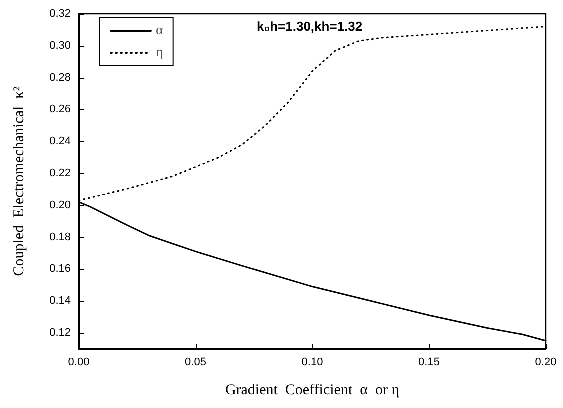 This screenshot has height=408, width=563. Describe the element at coordinates (313, 362) in the screenshot. I see `x-tick-label: 0.10` at that location.